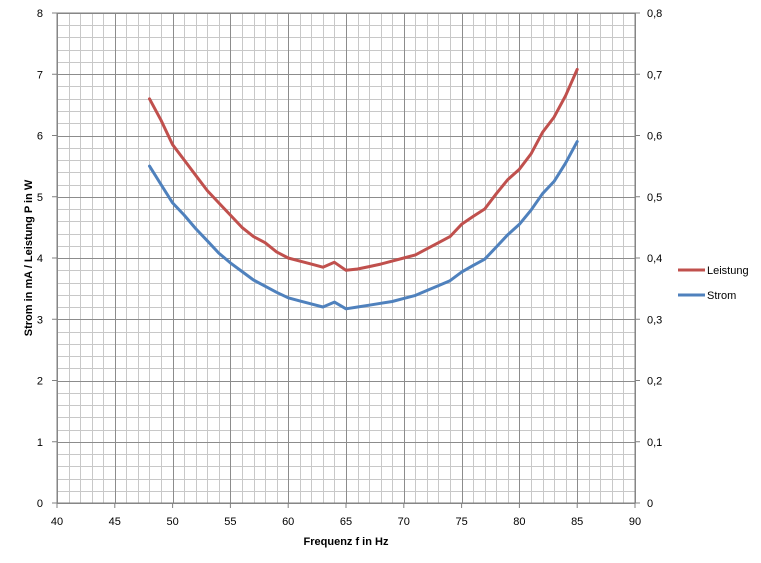  Describe the element at coordinates (40, 14) in the screenshot. I see `y-tick-label: 8` at that location.